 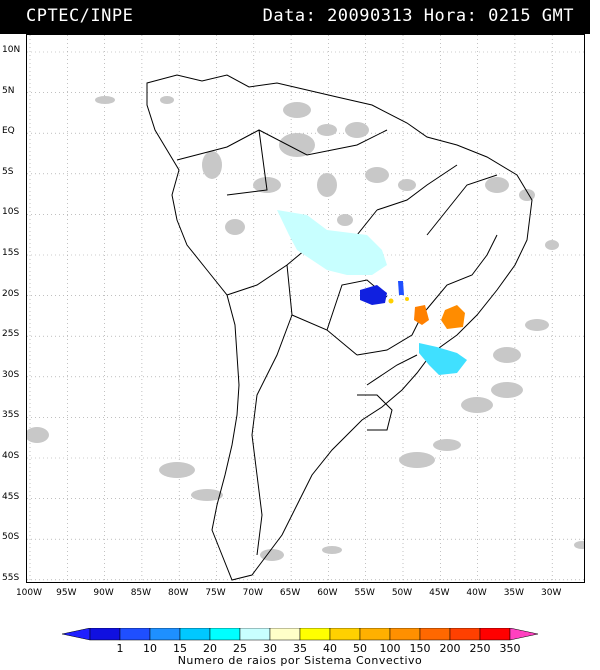 What do you see at coordinates (337, 16) in the screenshot?
I see `date-label: Data: 20090313` at bounding box center [337, 16].